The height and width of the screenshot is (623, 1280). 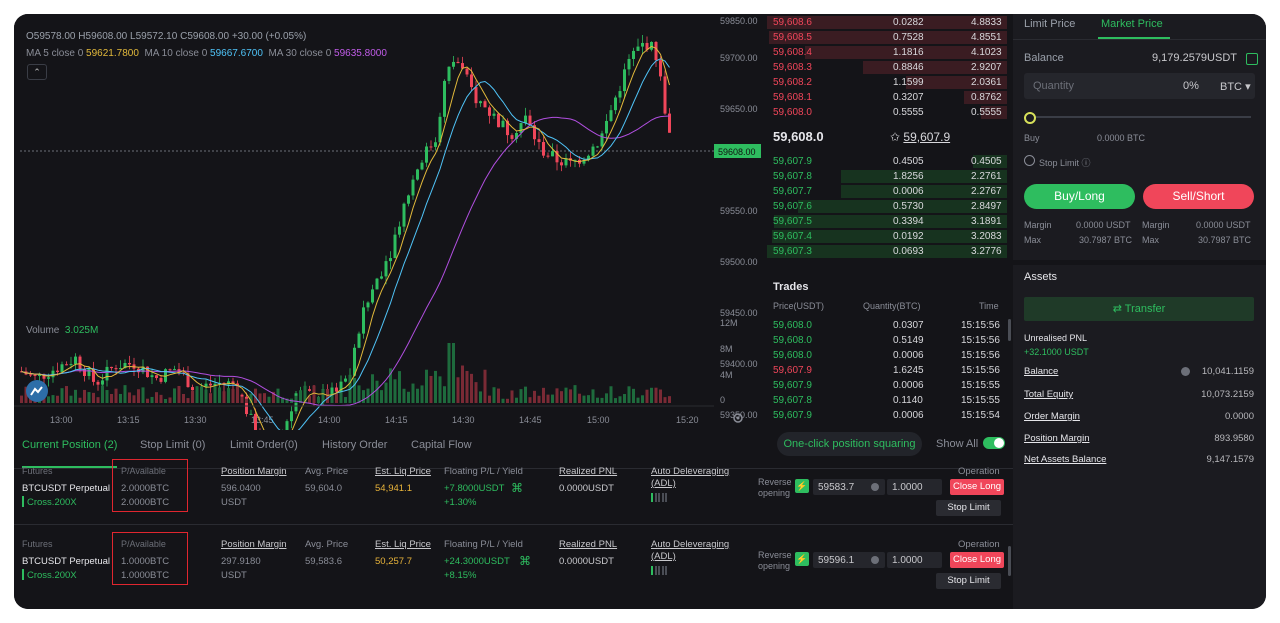 I want to click on tab-limit-order: Limit Order(0), so click(x=264, y=445).